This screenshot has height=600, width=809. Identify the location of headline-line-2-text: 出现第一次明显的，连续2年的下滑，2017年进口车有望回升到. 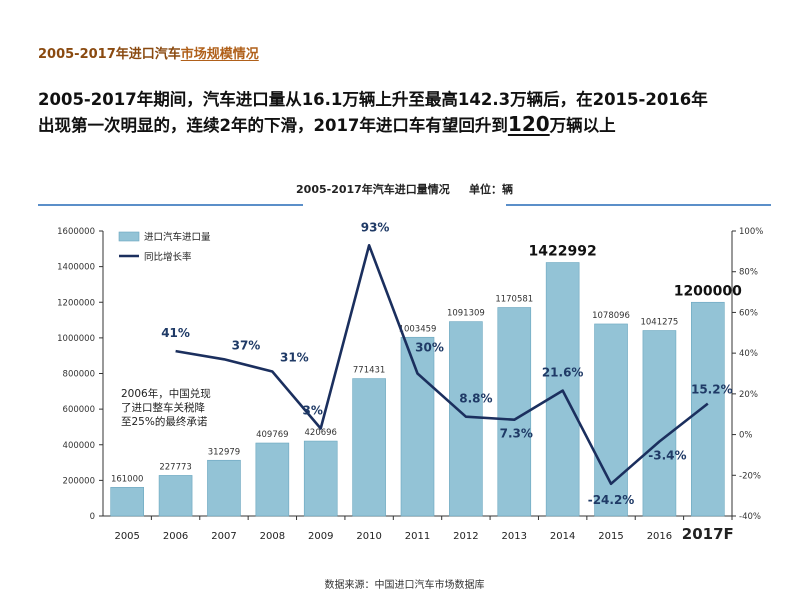
(273, 125).